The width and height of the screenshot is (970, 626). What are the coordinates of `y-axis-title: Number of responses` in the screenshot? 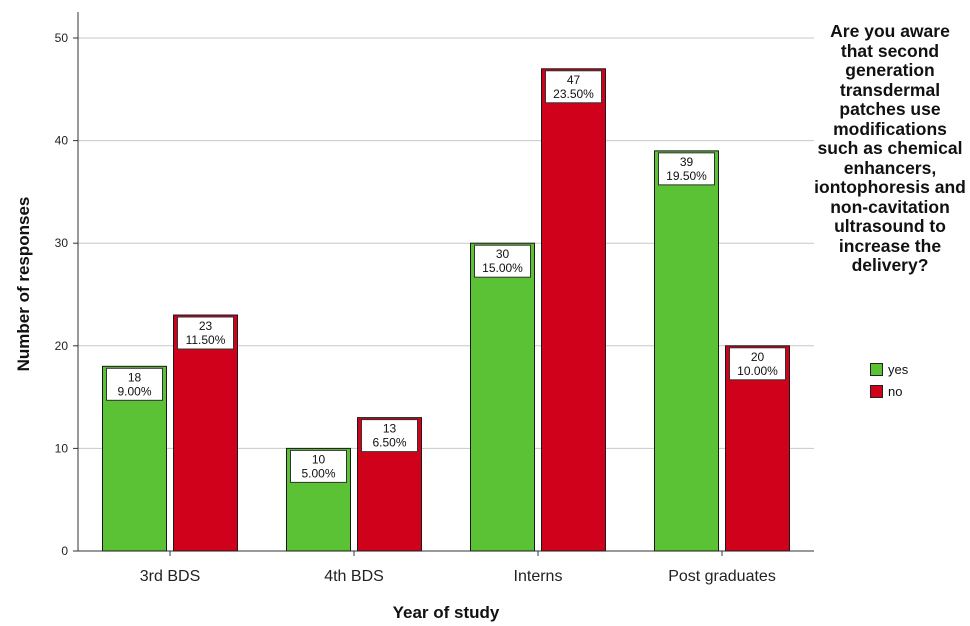 It's located at (23, 284).